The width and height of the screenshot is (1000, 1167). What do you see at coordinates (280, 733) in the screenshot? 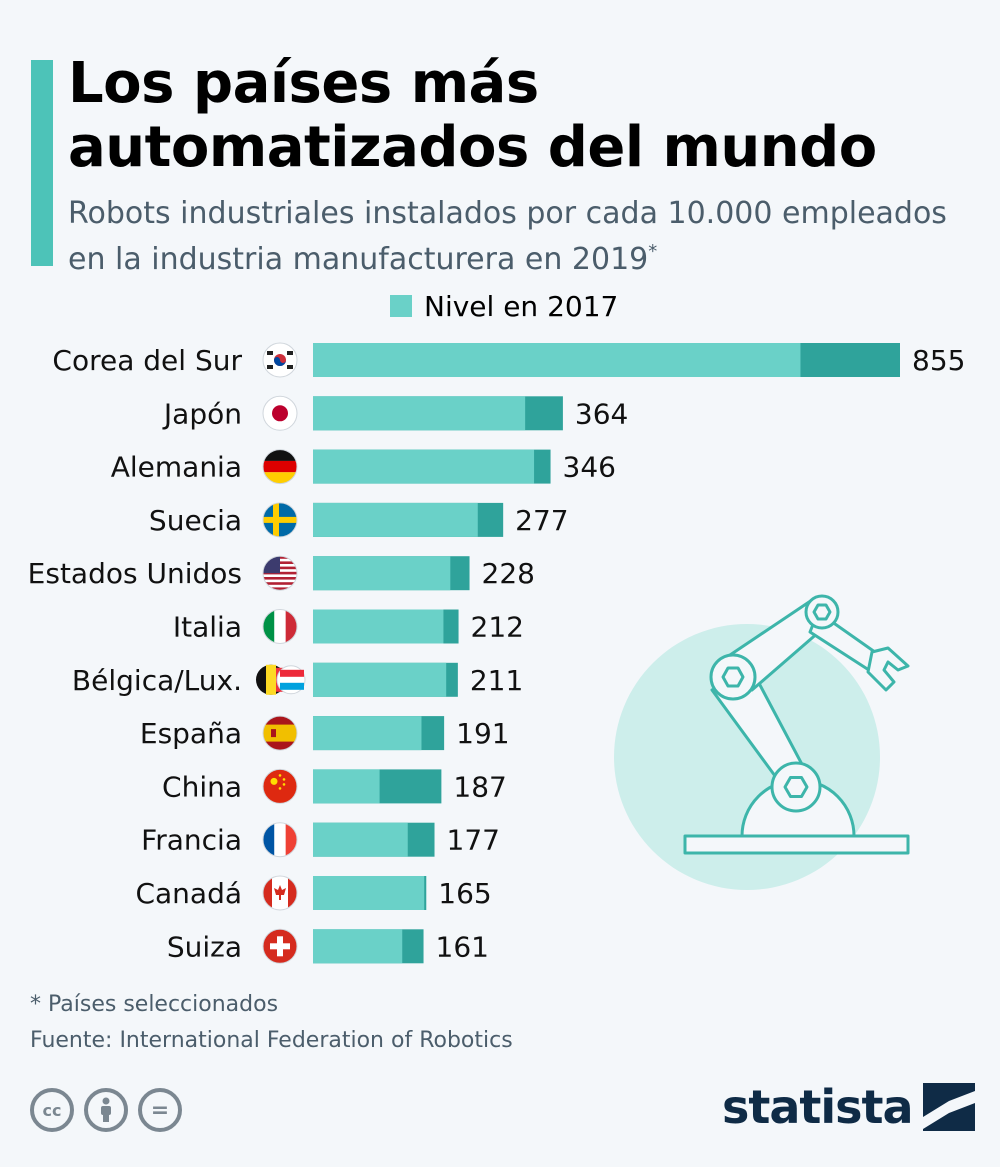
I see `spain-flag-icon` at bounding box center [280, 733].